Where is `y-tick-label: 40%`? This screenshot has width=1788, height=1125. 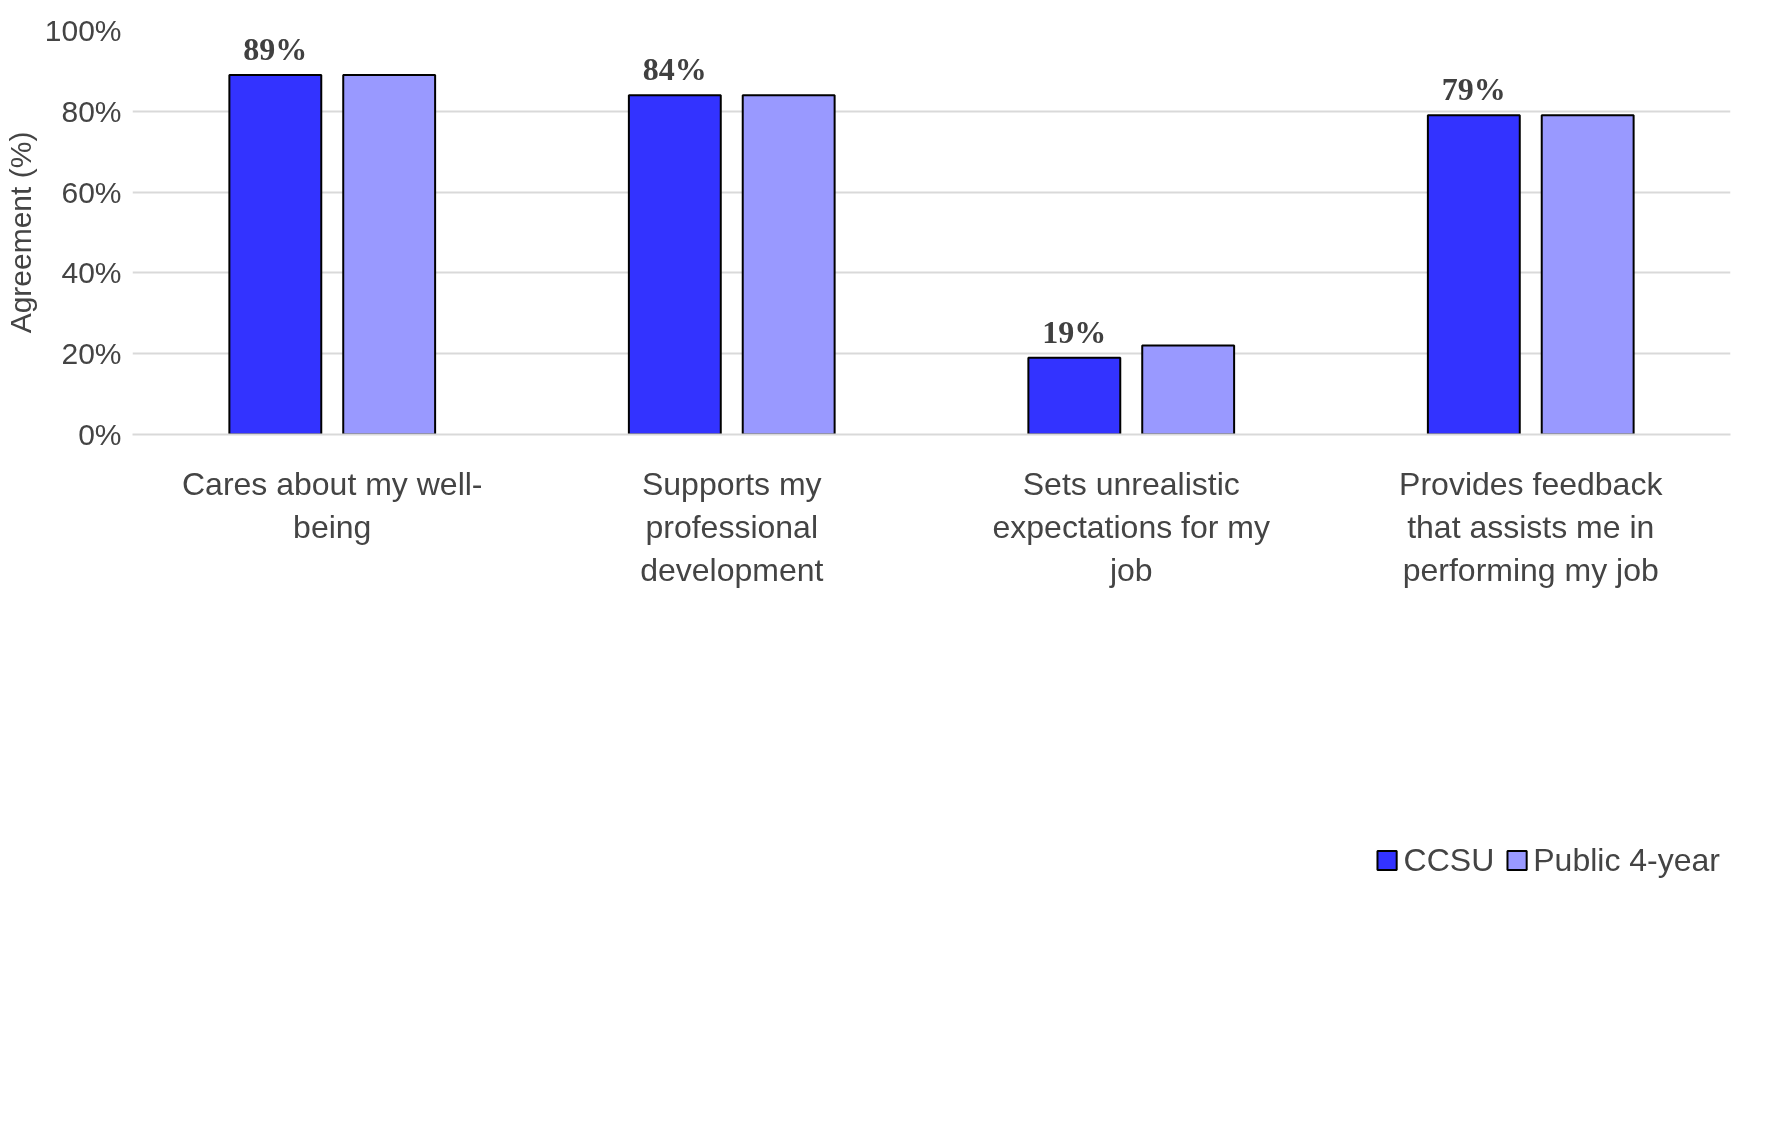
y-tick-label: 40% is located at coordinates (91, 273).